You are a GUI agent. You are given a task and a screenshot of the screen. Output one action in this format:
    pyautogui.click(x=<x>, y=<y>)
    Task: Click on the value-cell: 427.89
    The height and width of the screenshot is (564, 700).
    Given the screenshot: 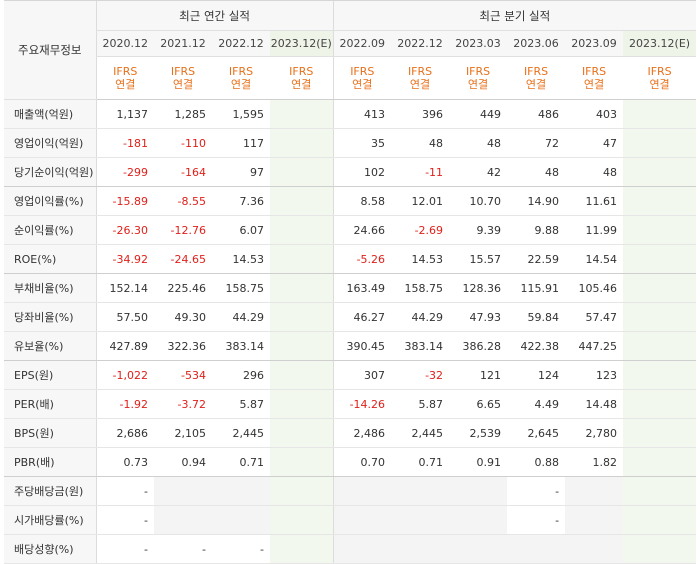 What is the action you would take?
    pyautogui.click(x=124, y=346)
    